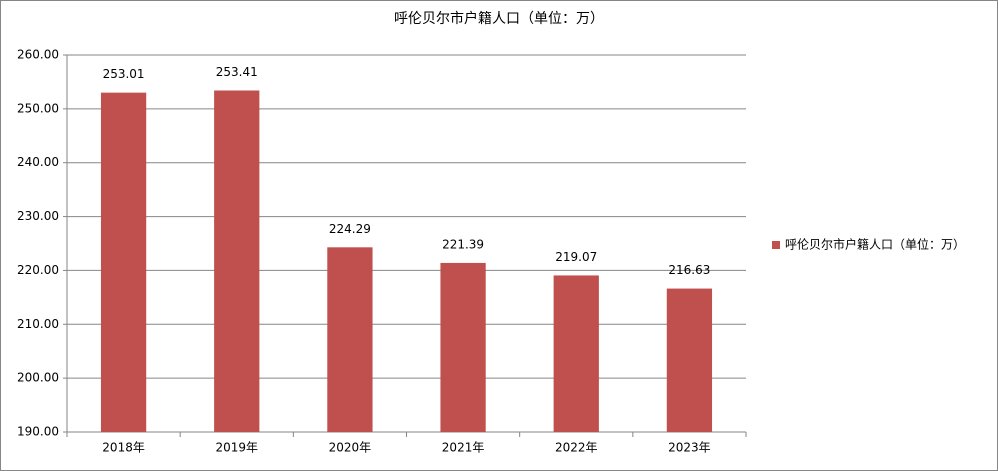  Describe the element at coordinates (38, 216) in the screenshot. I see `y-tick-label: 230.00` at that location.